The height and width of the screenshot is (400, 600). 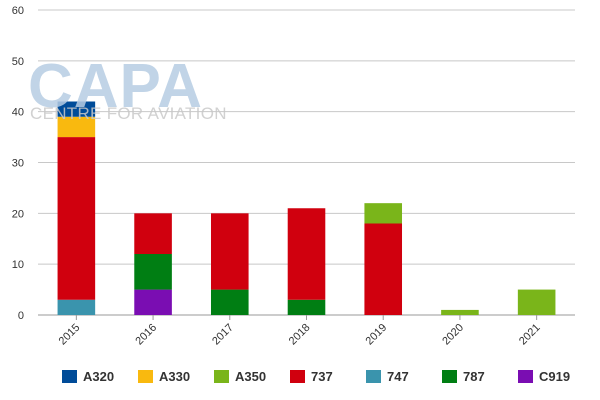 I want to click on bar-segment-787-2018, so click(x=306, y=307).